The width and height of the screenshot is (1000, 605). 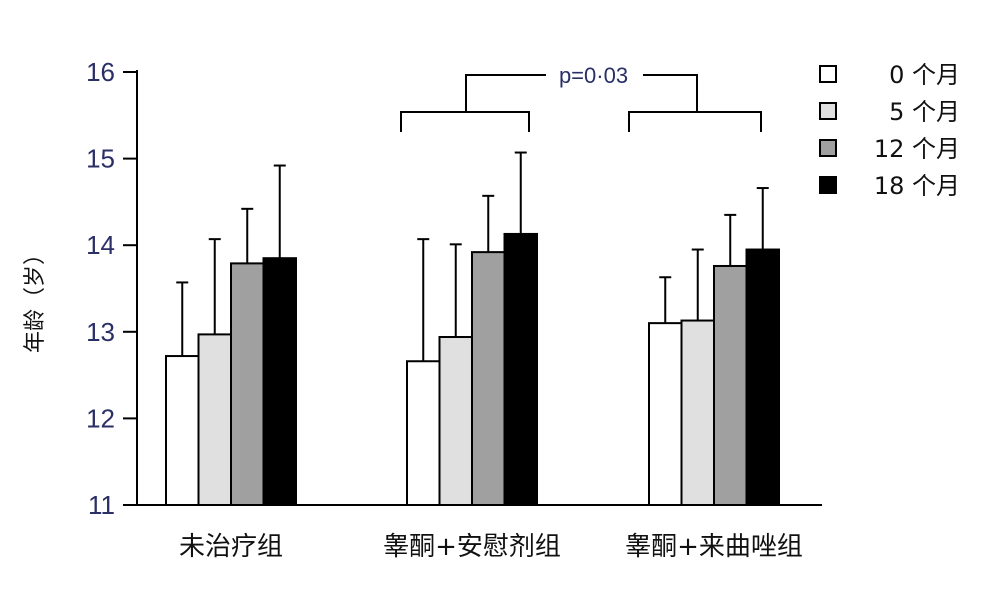 I want to click on y-tick-label: 14, so click(x=100, y=245).